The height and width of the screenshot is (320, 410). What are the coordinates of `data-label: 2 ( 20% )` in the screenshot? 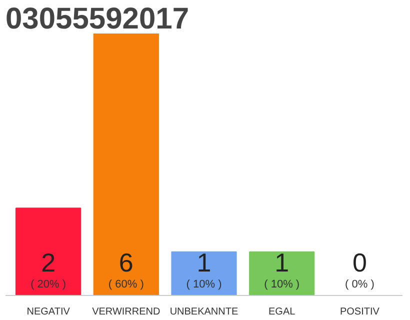 It's located at (48, 269).